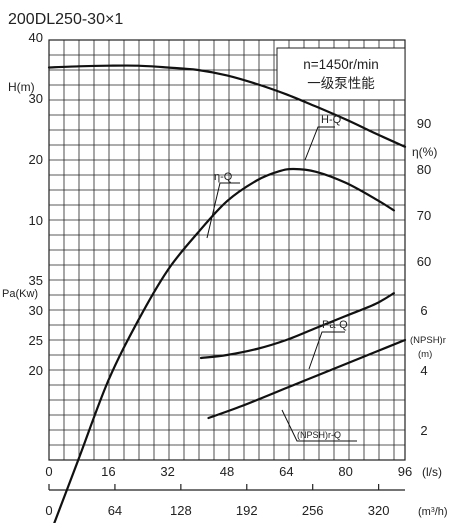 The height and width of the screenshot is (528, 469). What do you see at coordinates (36, 370) in the screenshot?
I see `pa-tick-label: 20` at bounding box center [36, 370].